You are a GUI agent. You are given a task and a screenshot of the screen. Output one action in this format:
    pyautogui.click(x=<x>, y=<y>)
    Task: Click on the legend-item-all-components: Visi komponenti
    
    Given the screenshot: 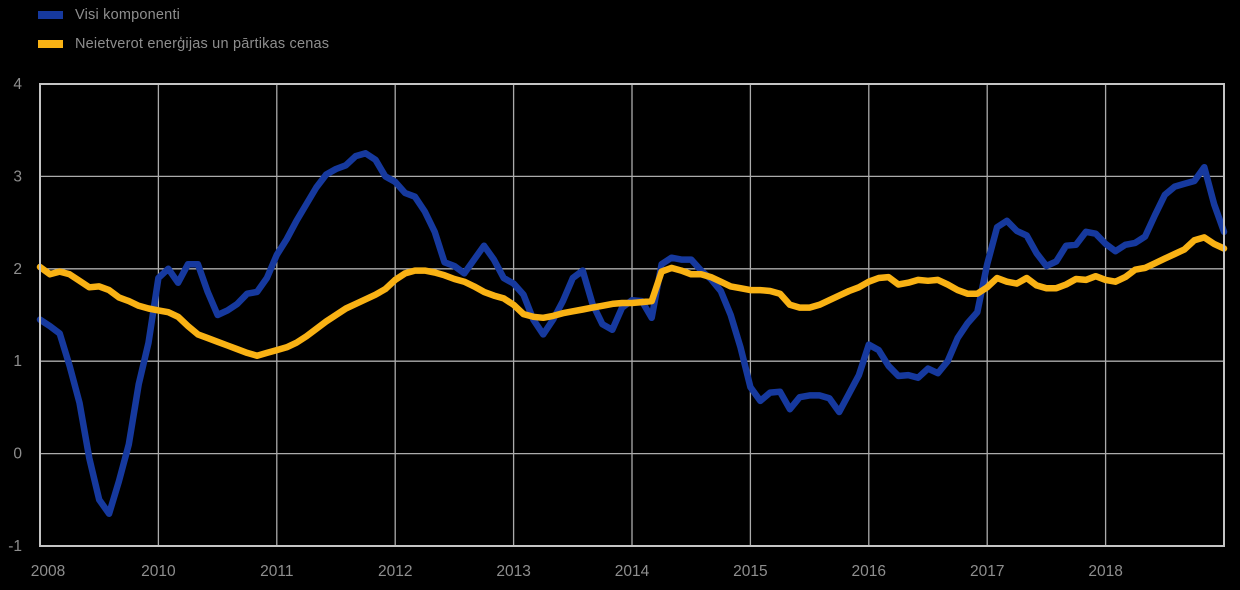 What is the action you would take?
    pyautogui.click(x=183, y=14)
    